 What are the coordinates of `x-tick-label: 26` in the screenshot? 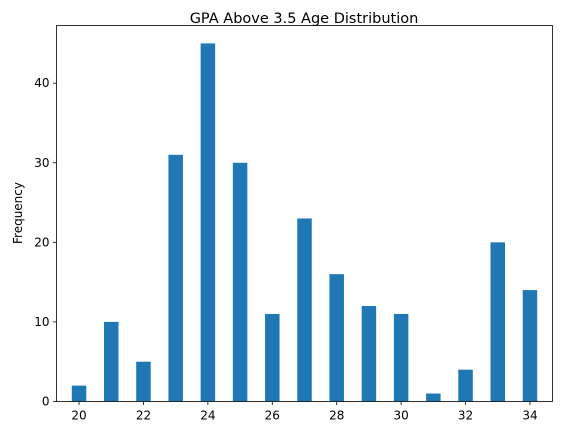 It's located at (272, 416).